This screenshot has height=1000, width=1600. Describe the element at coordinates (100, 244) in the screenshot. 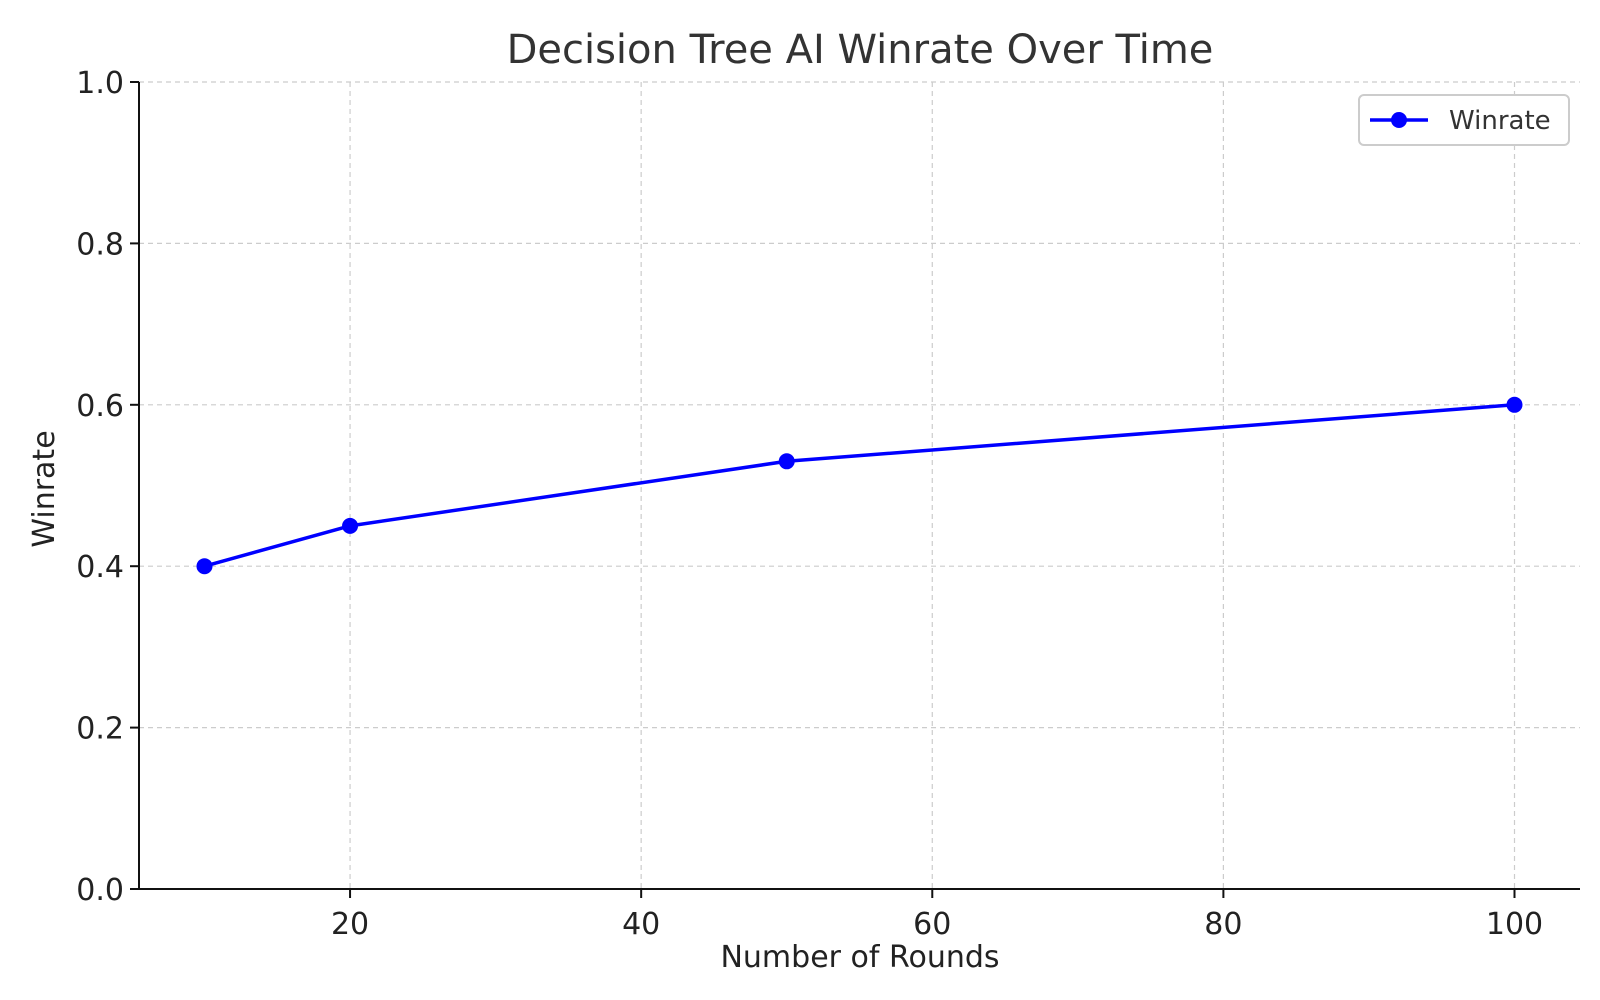

I see `y-tick-label-4: 0.8` at that location.